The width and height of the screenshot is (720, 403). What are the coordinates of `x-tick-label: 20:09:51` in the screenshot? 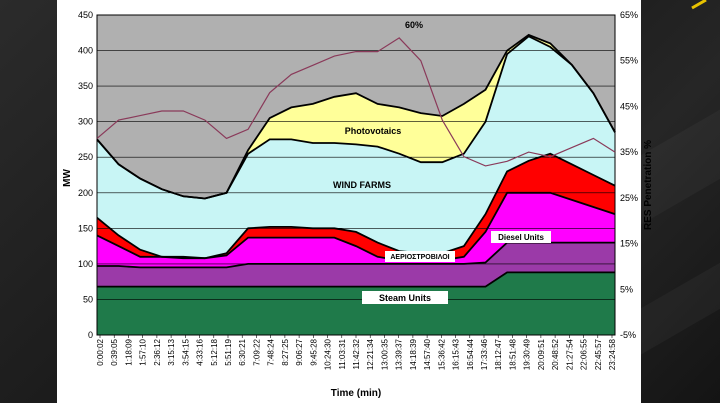 It's located at (541, 354).